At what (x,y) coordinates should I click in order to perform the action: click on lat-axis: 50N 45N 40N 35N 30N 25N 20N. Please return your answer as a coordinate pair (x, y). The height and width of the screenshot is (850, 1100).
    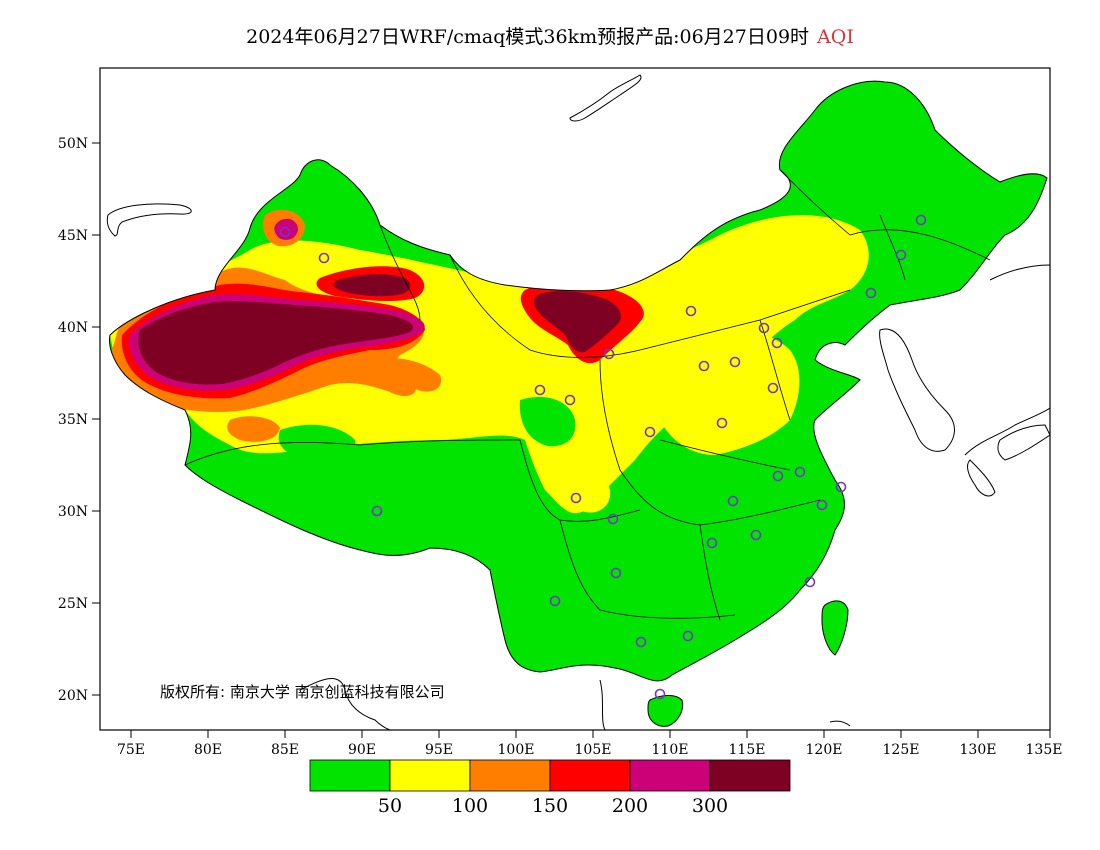
    Looking at the image, I should click on (79, 420).